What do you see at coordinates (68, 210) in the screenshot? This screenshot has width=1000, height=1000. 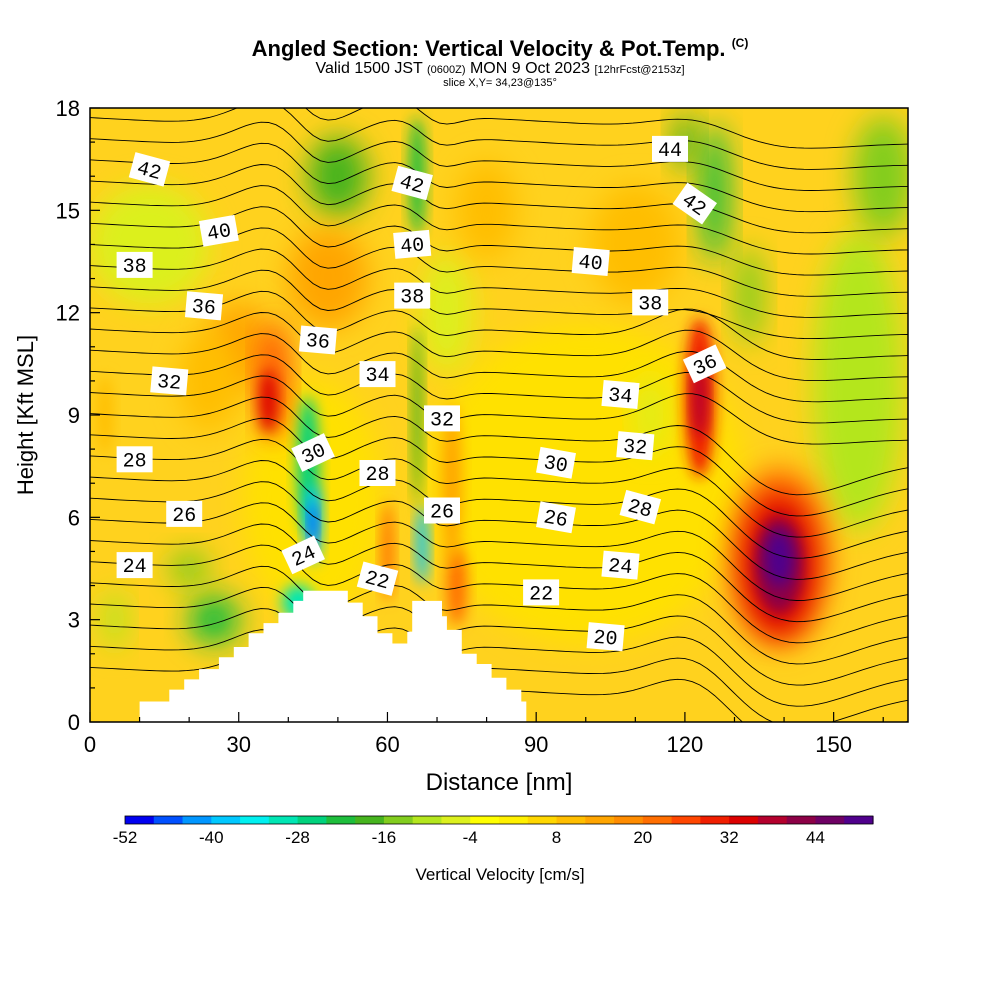 I see `y-tick-label: 15` at bounding box center [68, 210].